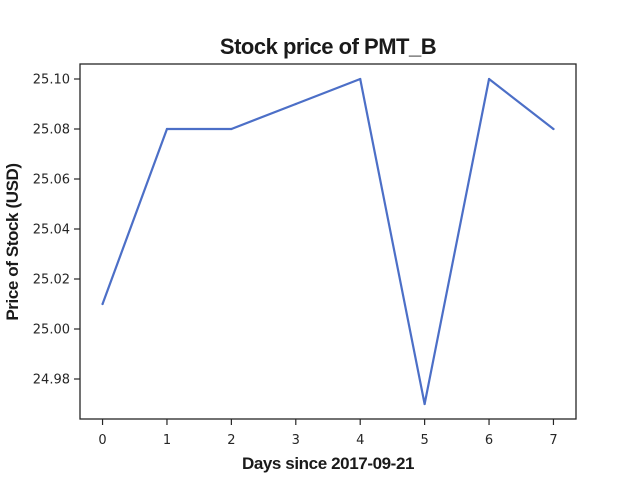  Describe the element at coordinates (167, 440) in the screenshot. I see `x-tick-label: 1` at that location.